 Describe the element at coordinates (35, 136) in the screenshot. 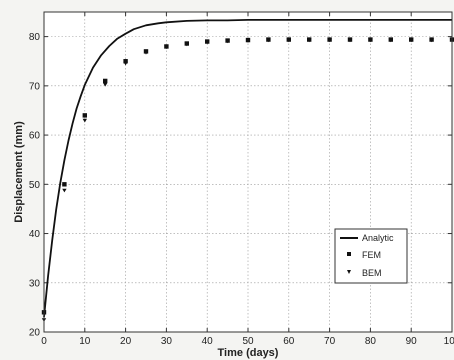

I see `y-tick-label: 60` at that location.